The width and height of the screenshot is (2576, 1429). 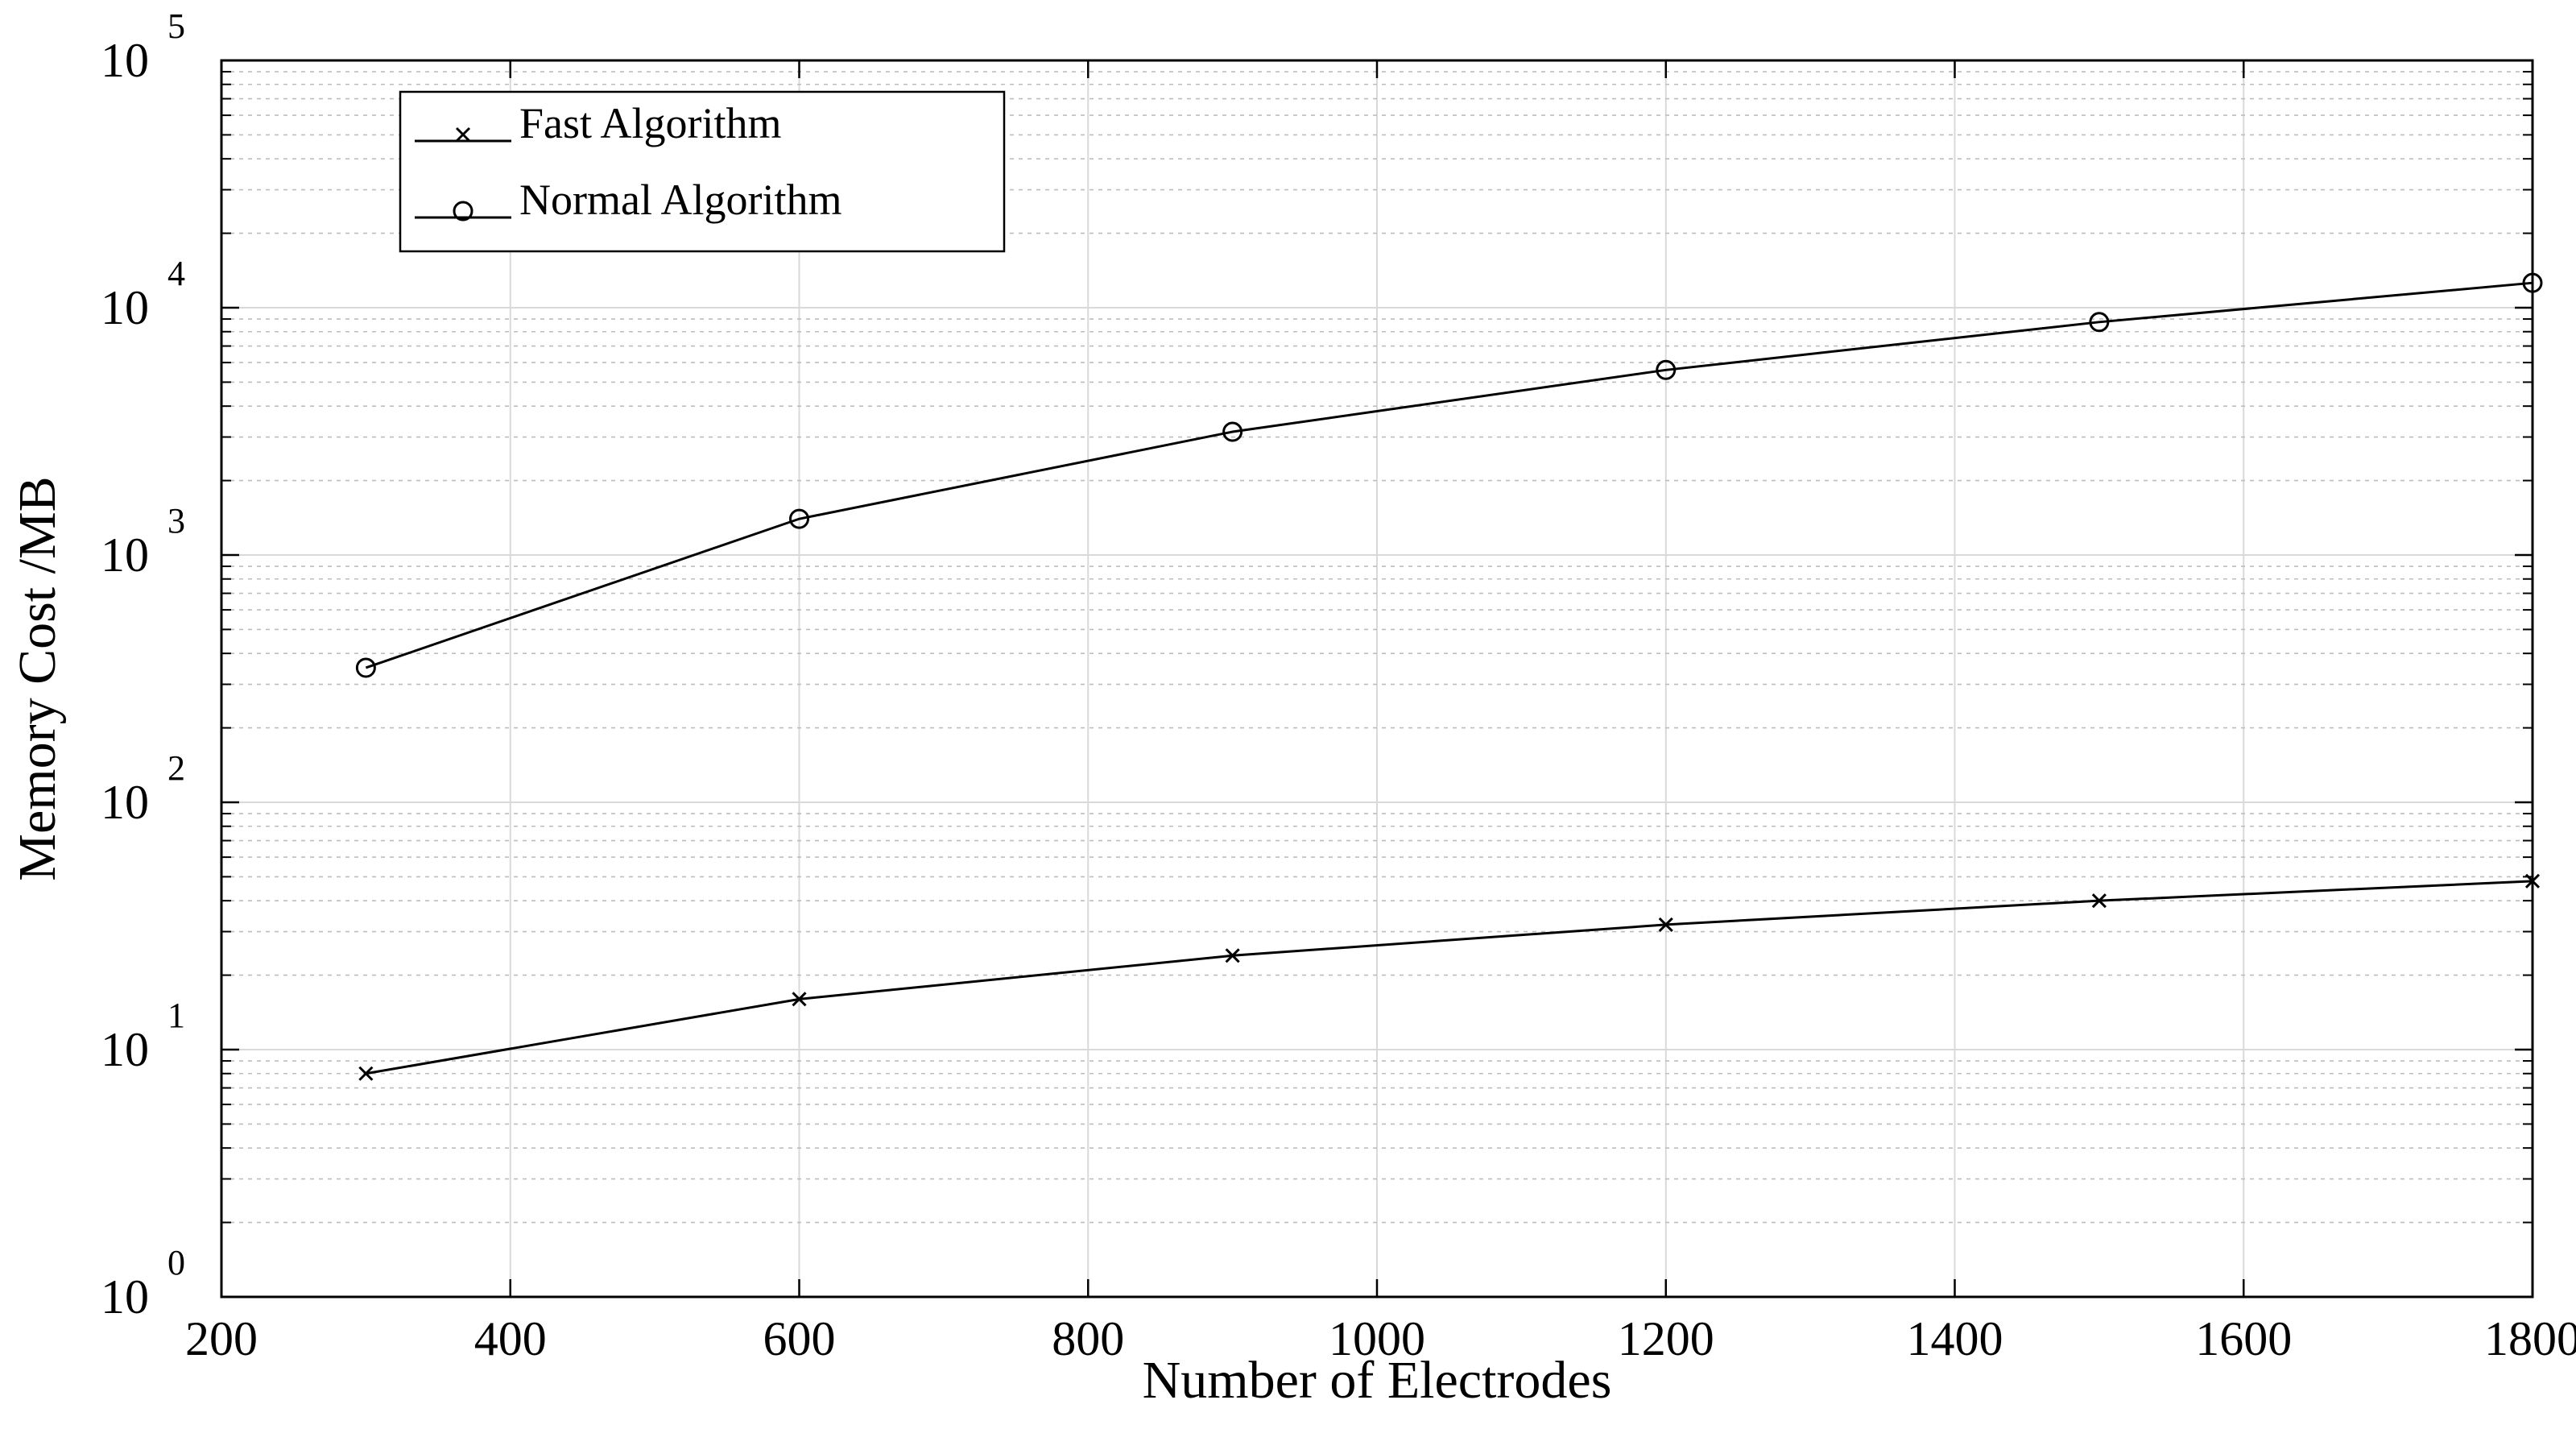 I want to click on legend-marker-normal, so click(x=463, y=211).